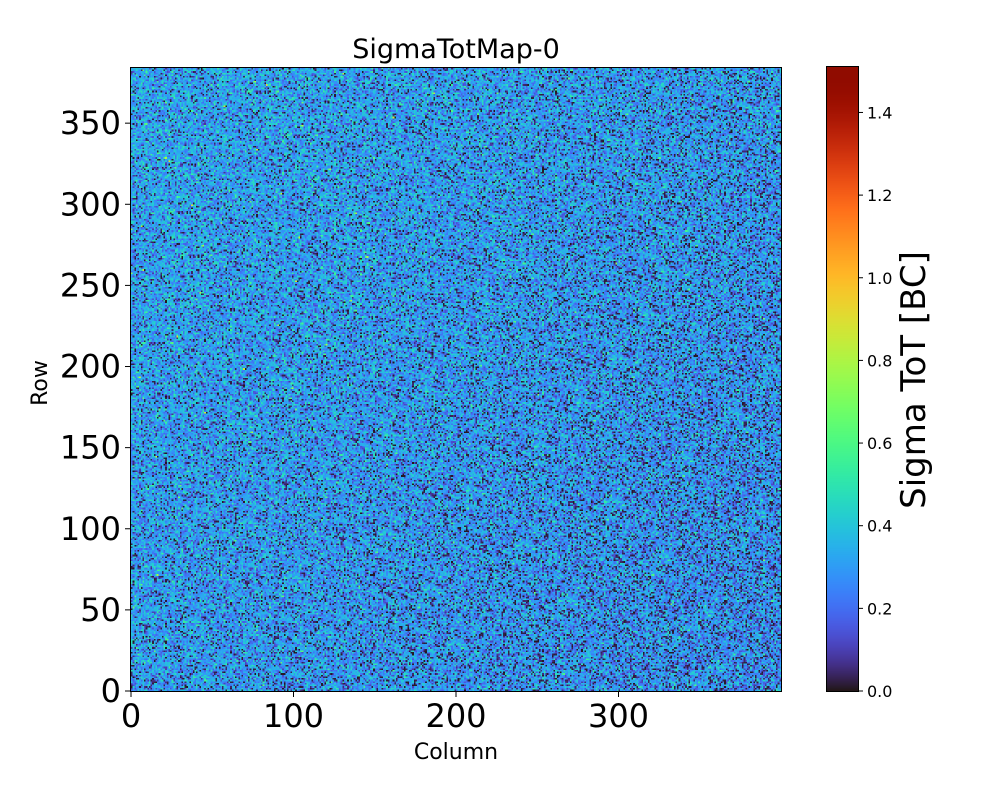 This screenshot has height=800, width=1000. What do you see at coordinates (879, 608) in the screenshot?
I see `colorbar-tick-label: 0.2` at bounding box center [879, 608].